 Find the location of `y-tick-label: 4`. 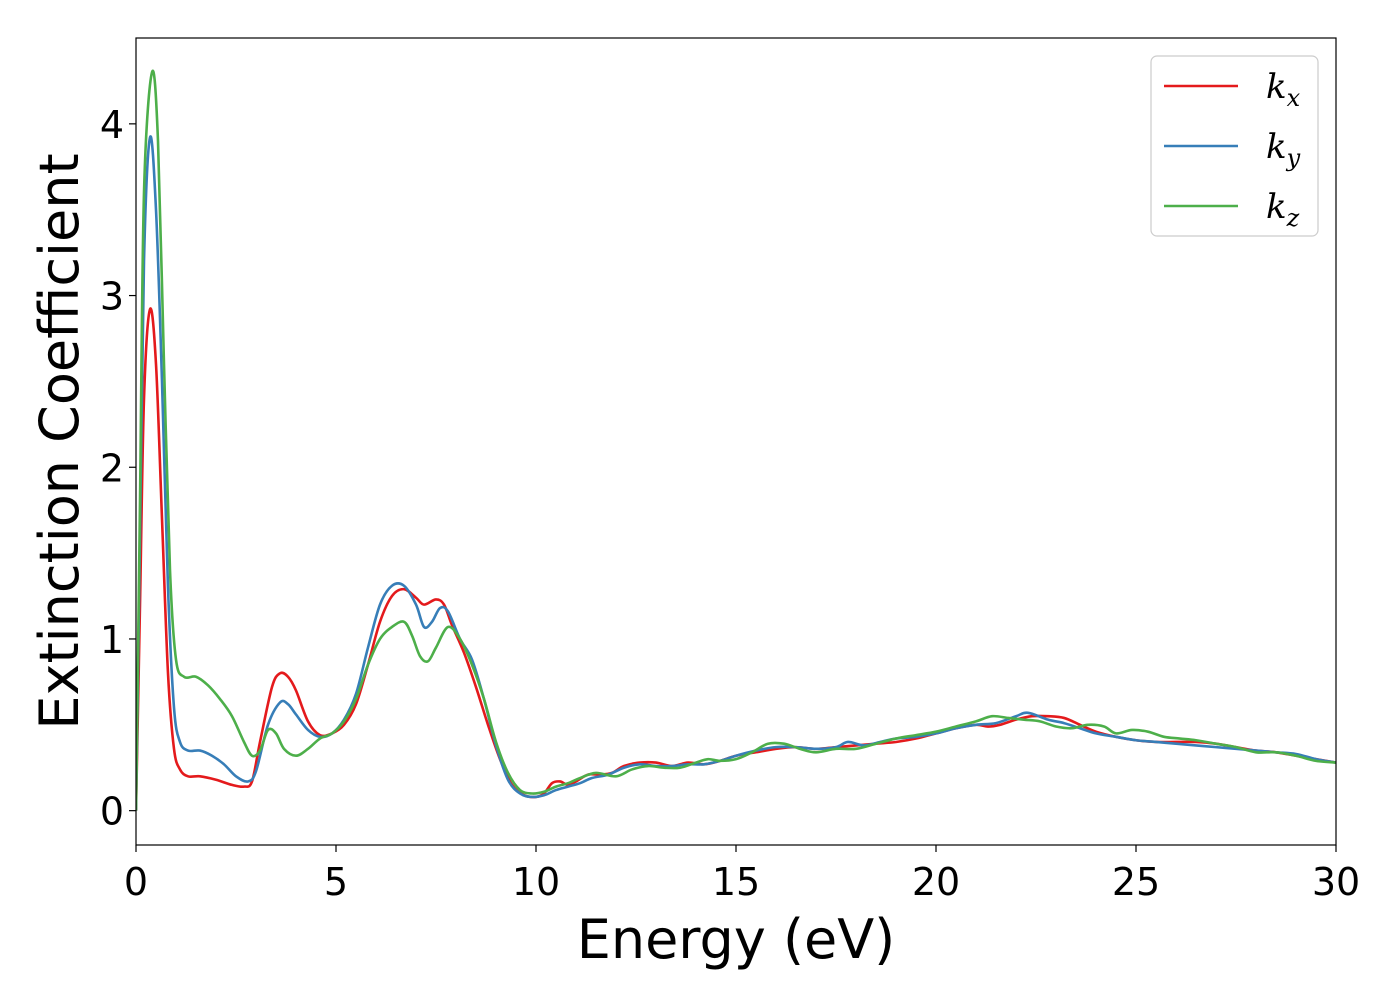

y-tick-label: 4 is located at coordinates (112, 125).